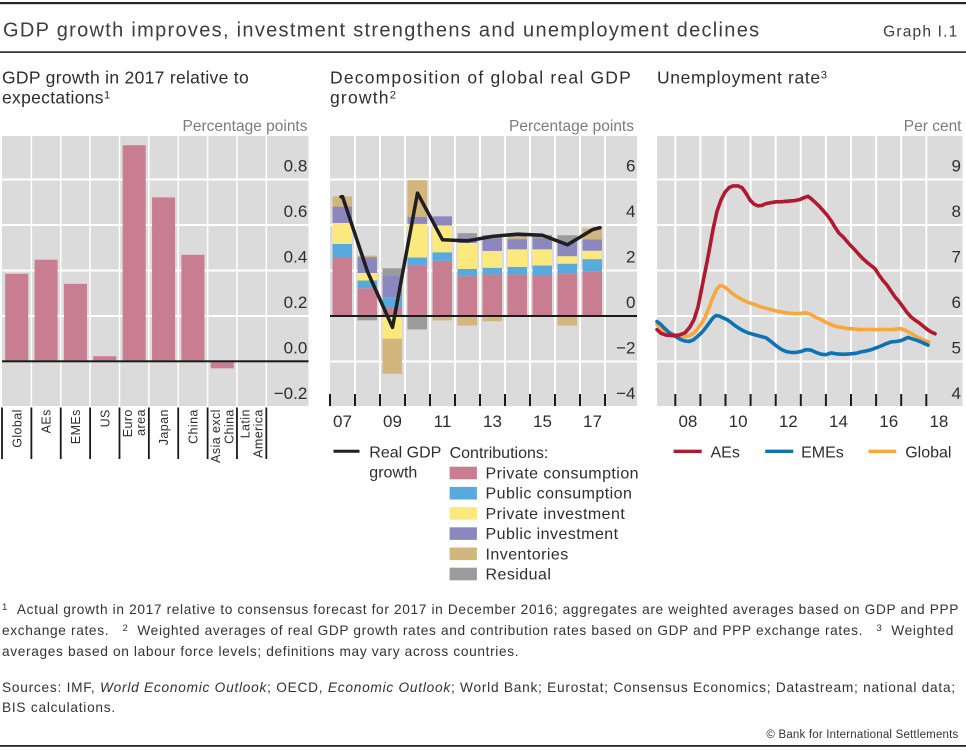  I want to click on svg-text: Euro, so click(128, 423).